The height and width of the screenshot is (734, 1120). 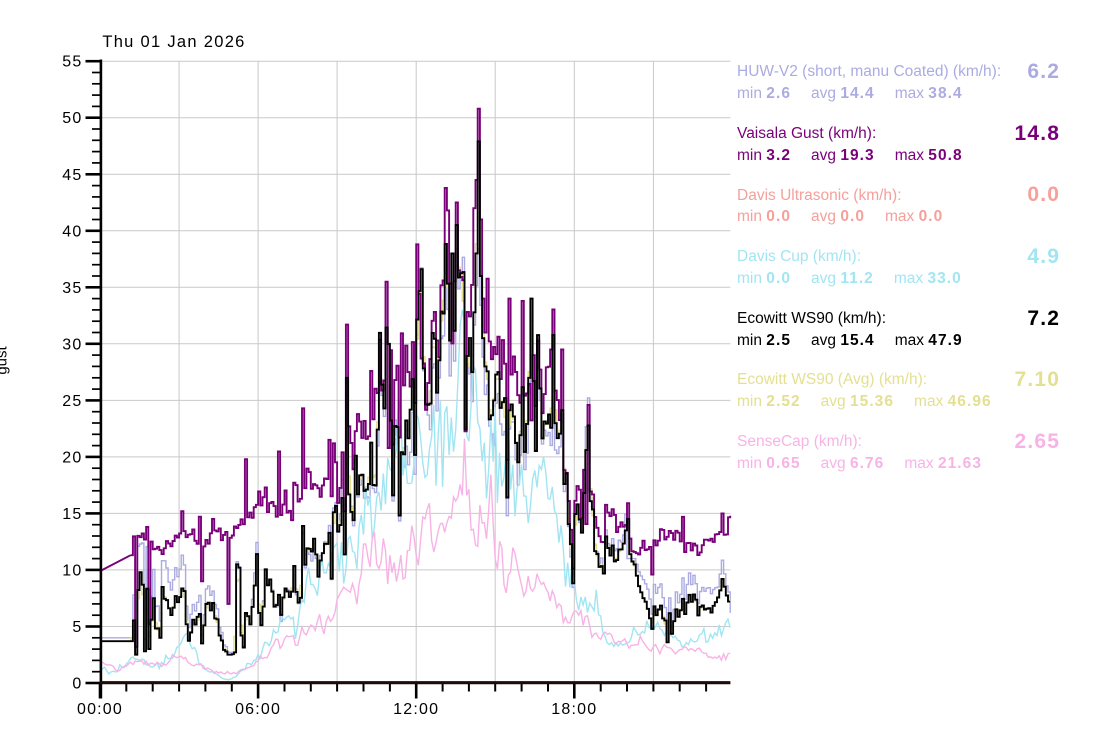 What do you see at coordinates (258, 709) in the screenshot?
I see `svg-text: 06:00` at bounding box center [258, 709].